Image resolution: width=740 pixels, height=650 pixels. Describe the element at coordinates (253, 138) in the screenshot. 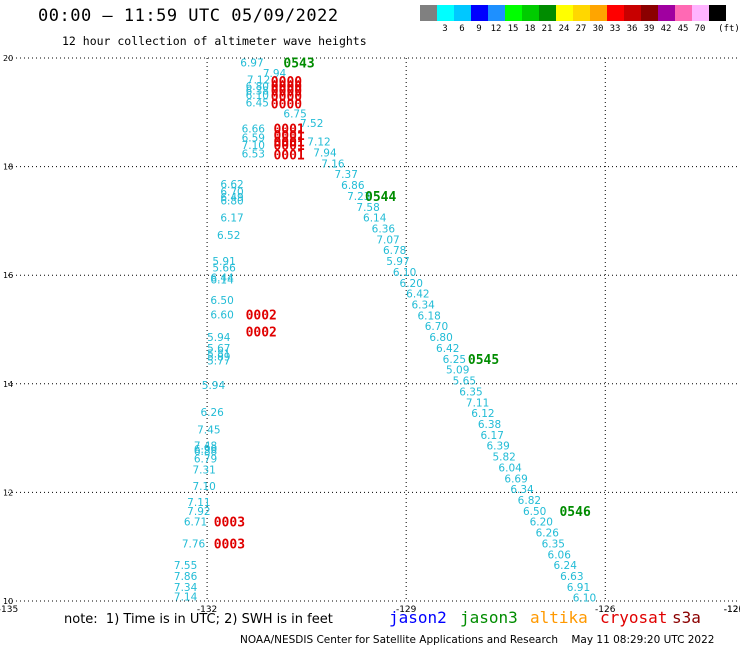

I see `wave-height-value: 6.59` at that location.